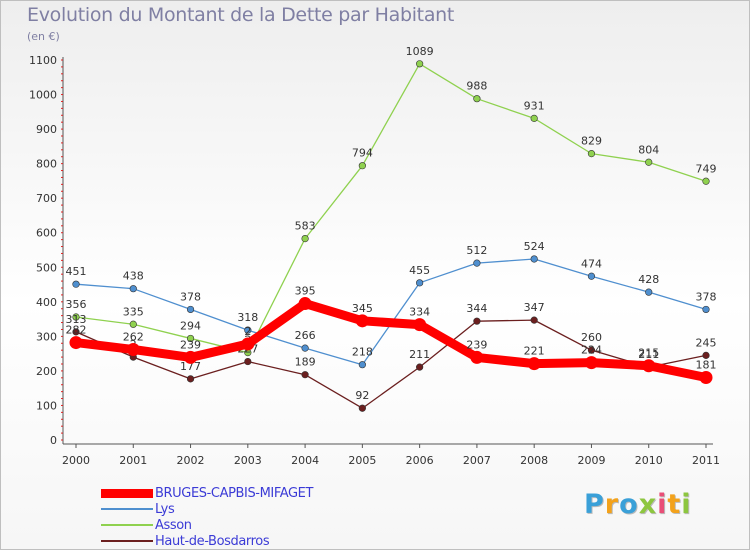  I want to click on data-label: 313, so click(76, 319).